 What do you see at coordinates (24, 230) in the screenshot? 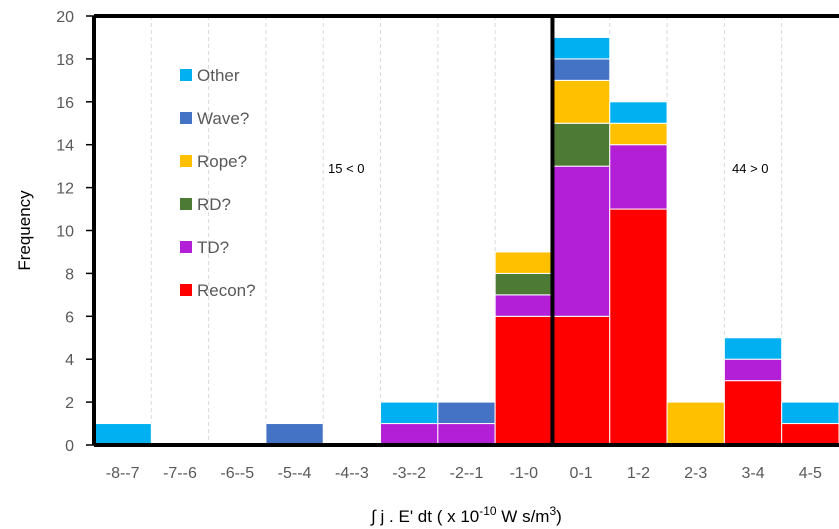
I see `y-axis-label: Frequency` at bounding box center [24, 230].